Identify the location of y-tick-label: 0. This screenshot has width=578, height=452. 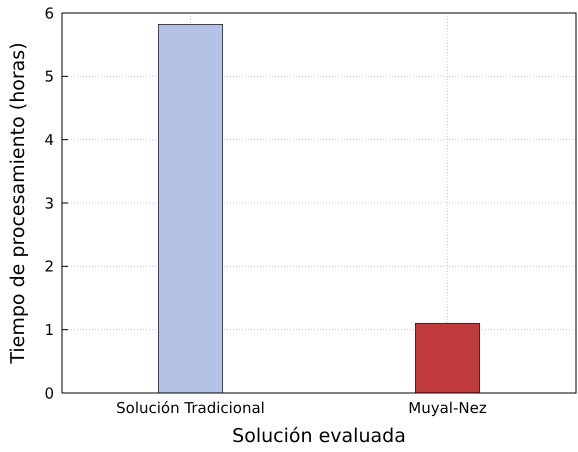
(49, 393).